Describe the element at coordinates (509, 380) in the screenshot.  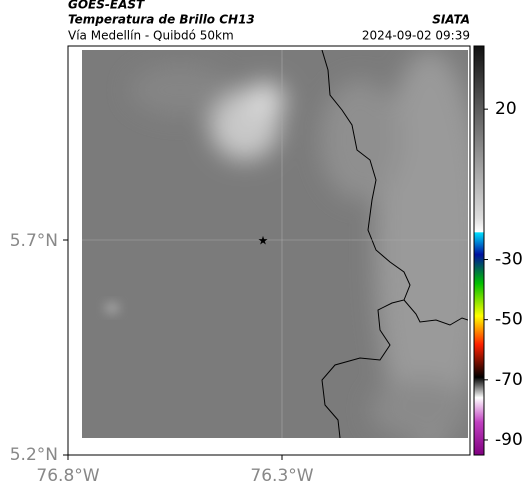
I see `colorbar-label: -70` at that location.